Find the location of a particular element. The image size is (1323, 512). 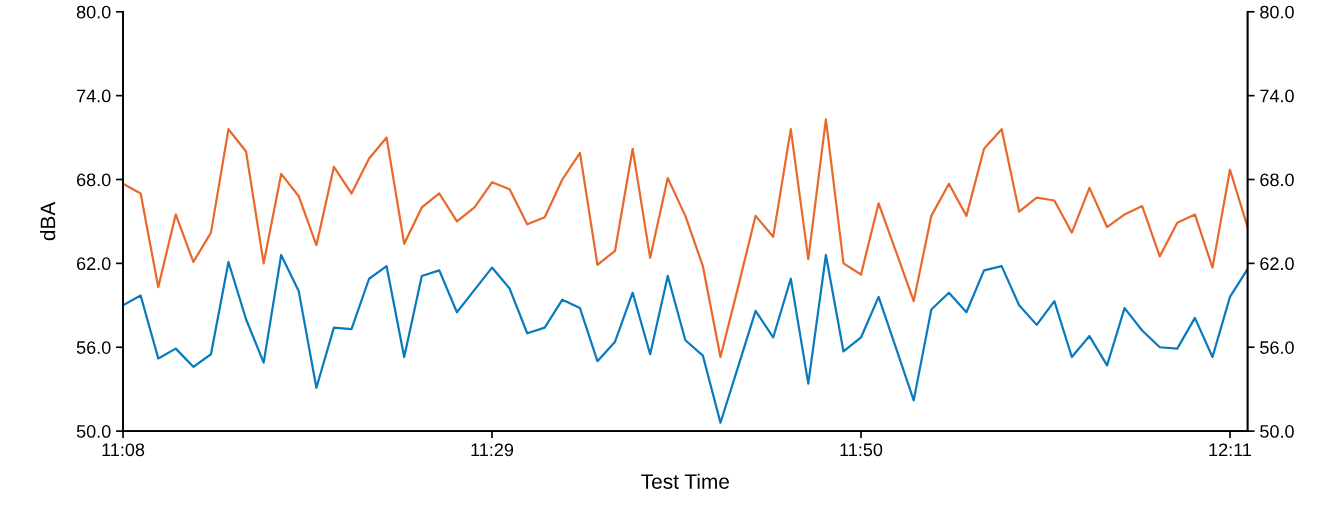

y-tick-label: 56.0 is located at coordinates (93, 347).